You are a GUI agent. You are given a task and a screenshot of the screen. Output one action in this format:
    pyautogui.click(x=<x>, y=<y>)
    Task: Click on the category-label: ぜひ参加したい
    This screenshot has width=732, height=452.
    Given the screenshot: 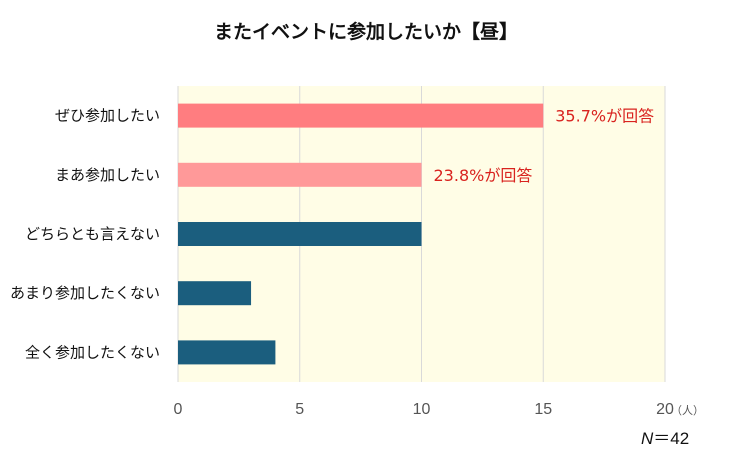 What is the action you would take?
    pyautogui.click(x=107, y=116)
    